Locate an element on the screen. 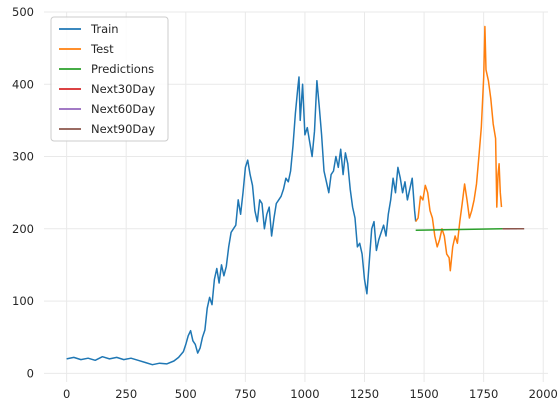 Image resolution: width=559 pixels, height=413 pixels. series-line-test is located at coordinates (459, 148).